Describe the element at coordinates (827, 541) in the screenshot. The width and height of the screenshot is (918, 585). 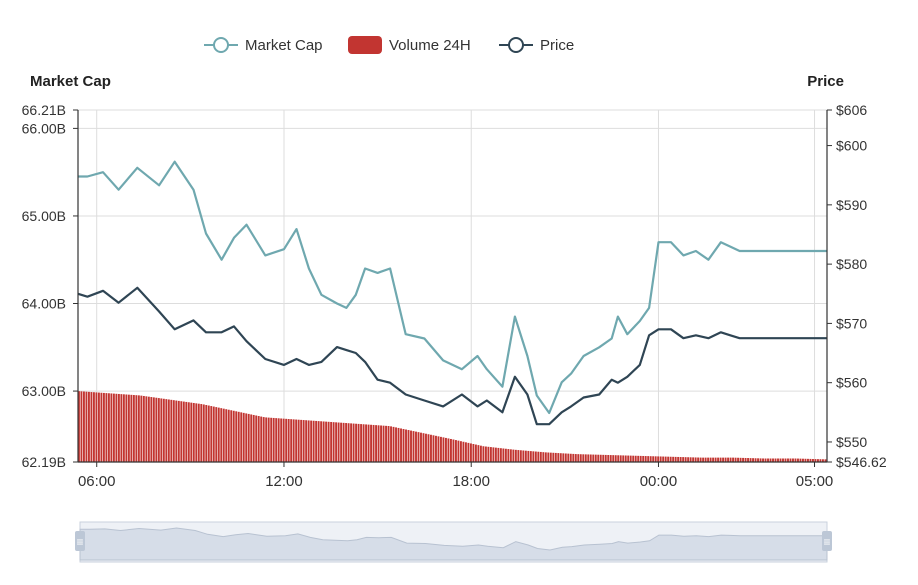
I see `slider-handle-right: ≡` at that location.